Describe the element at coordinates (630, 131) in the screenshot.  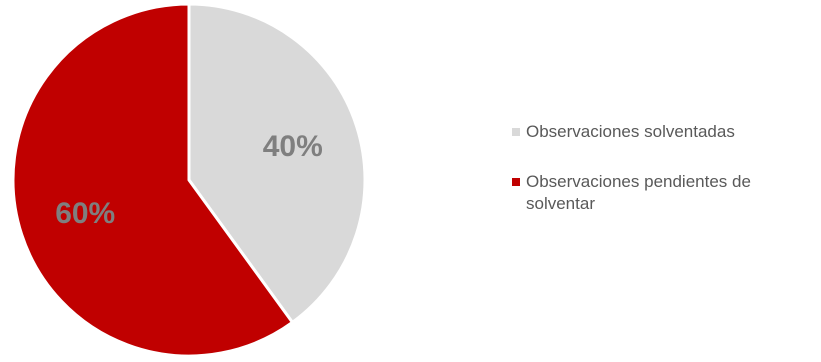
I see `legend-label-solventadas: Observaciones solventadas` at that location.